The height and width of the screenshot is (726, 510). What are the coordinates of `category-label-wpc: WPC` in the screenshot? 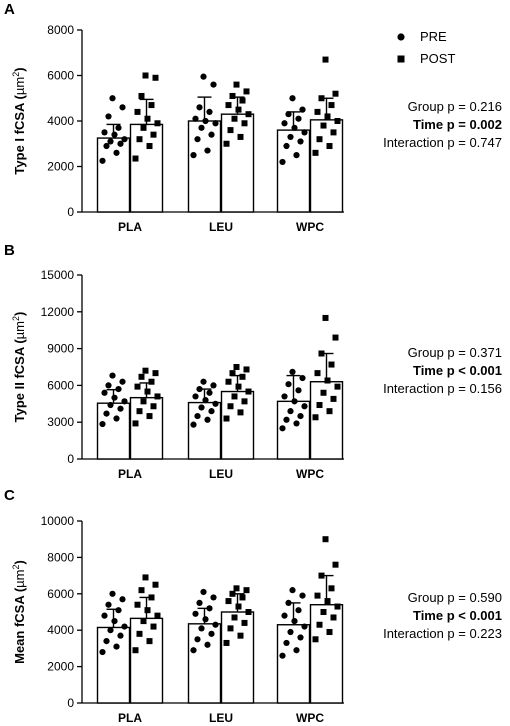 It's located at (310, 718).